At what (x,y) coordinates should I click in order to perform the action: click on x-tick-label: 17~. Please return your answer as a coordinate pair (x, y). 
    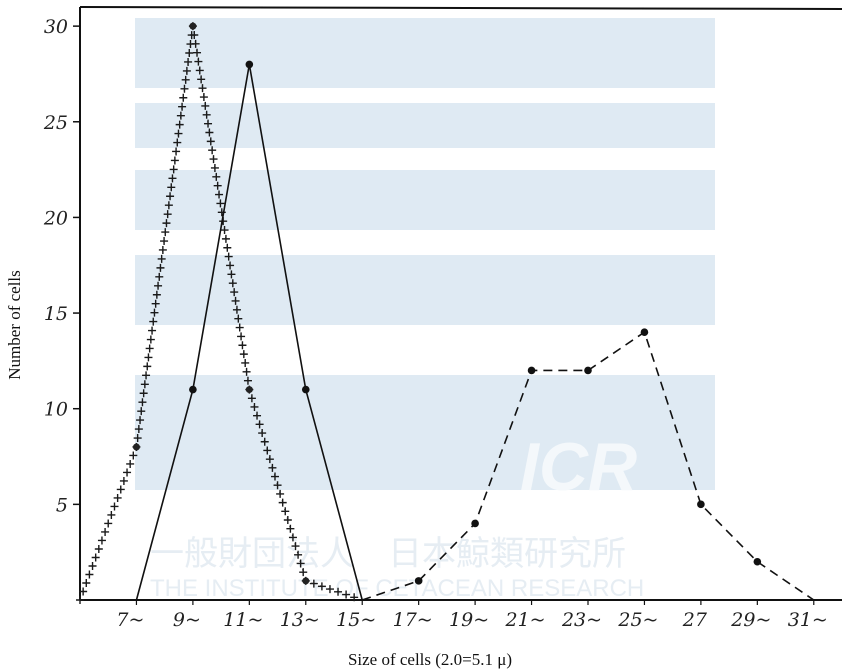
    Looking at the image, I should click on (413, 620).